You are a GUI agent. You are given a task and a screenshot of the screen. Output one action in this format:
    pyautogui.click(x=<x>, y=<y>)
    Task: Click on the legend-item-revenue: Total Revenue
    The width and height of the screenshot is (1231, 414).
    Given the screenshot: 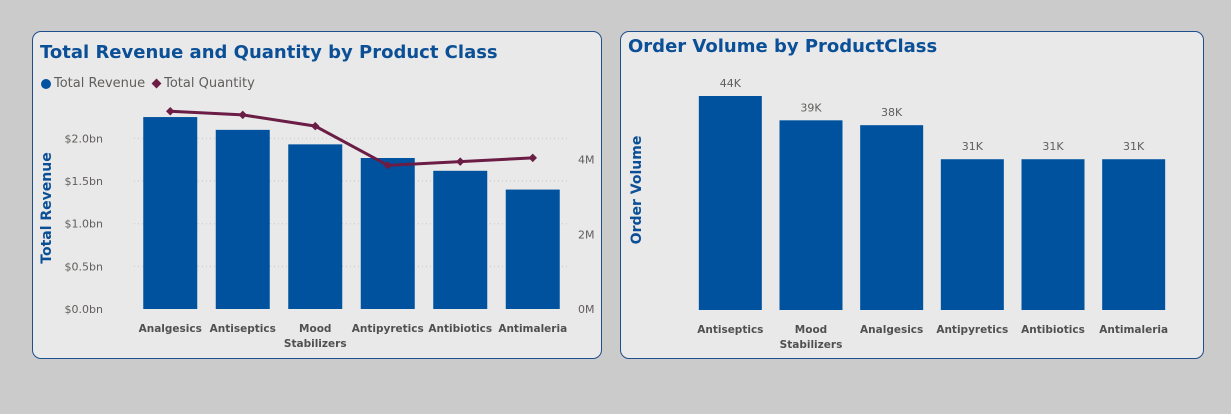 What is the action you would take?
    pyautogui.click(x=93, y=83)
    